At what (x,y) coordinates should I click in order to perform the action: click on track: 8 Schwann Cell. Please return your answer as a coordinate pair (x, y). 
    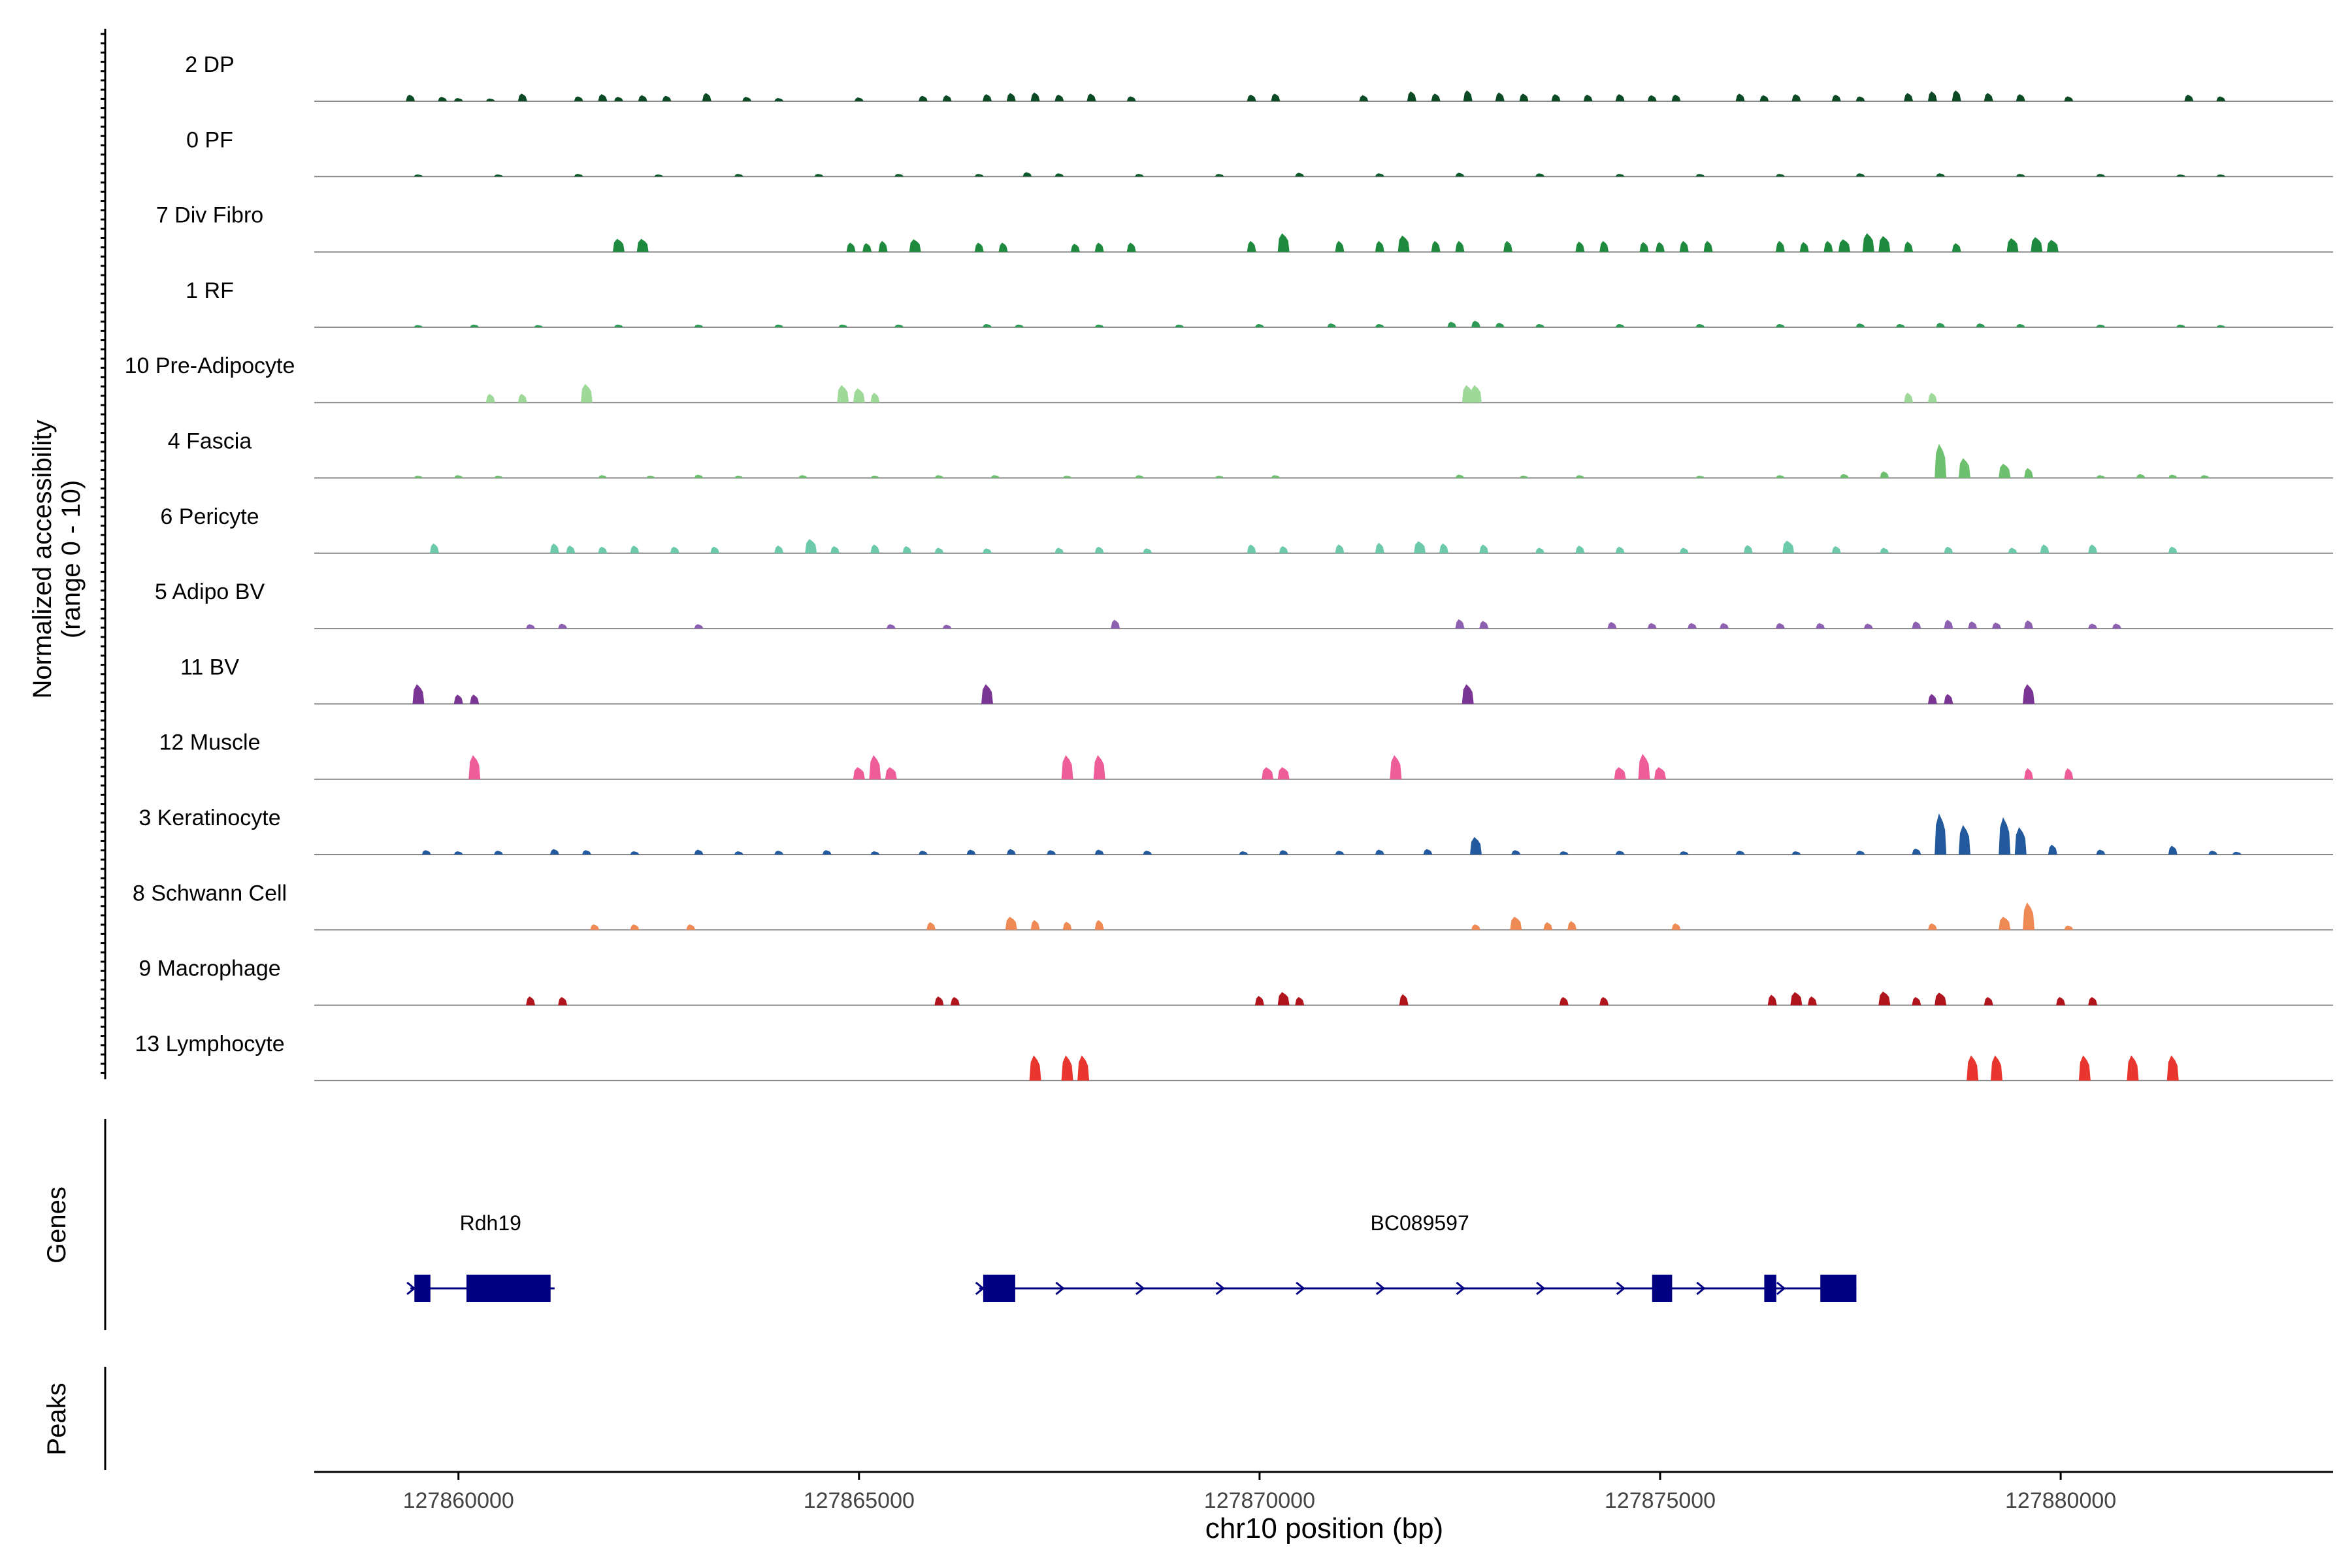
    Looking at the image, I should click on (1233, 906).